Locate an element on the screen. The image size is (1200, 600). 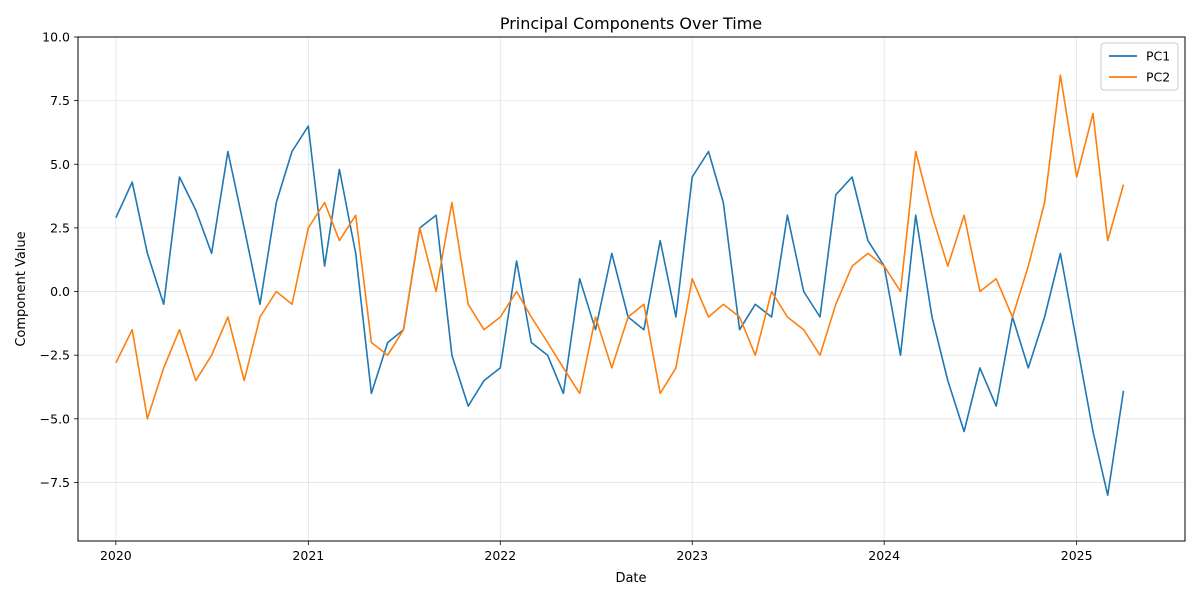
y-tick-label: 10.0 is located at coordinates (56, 37).